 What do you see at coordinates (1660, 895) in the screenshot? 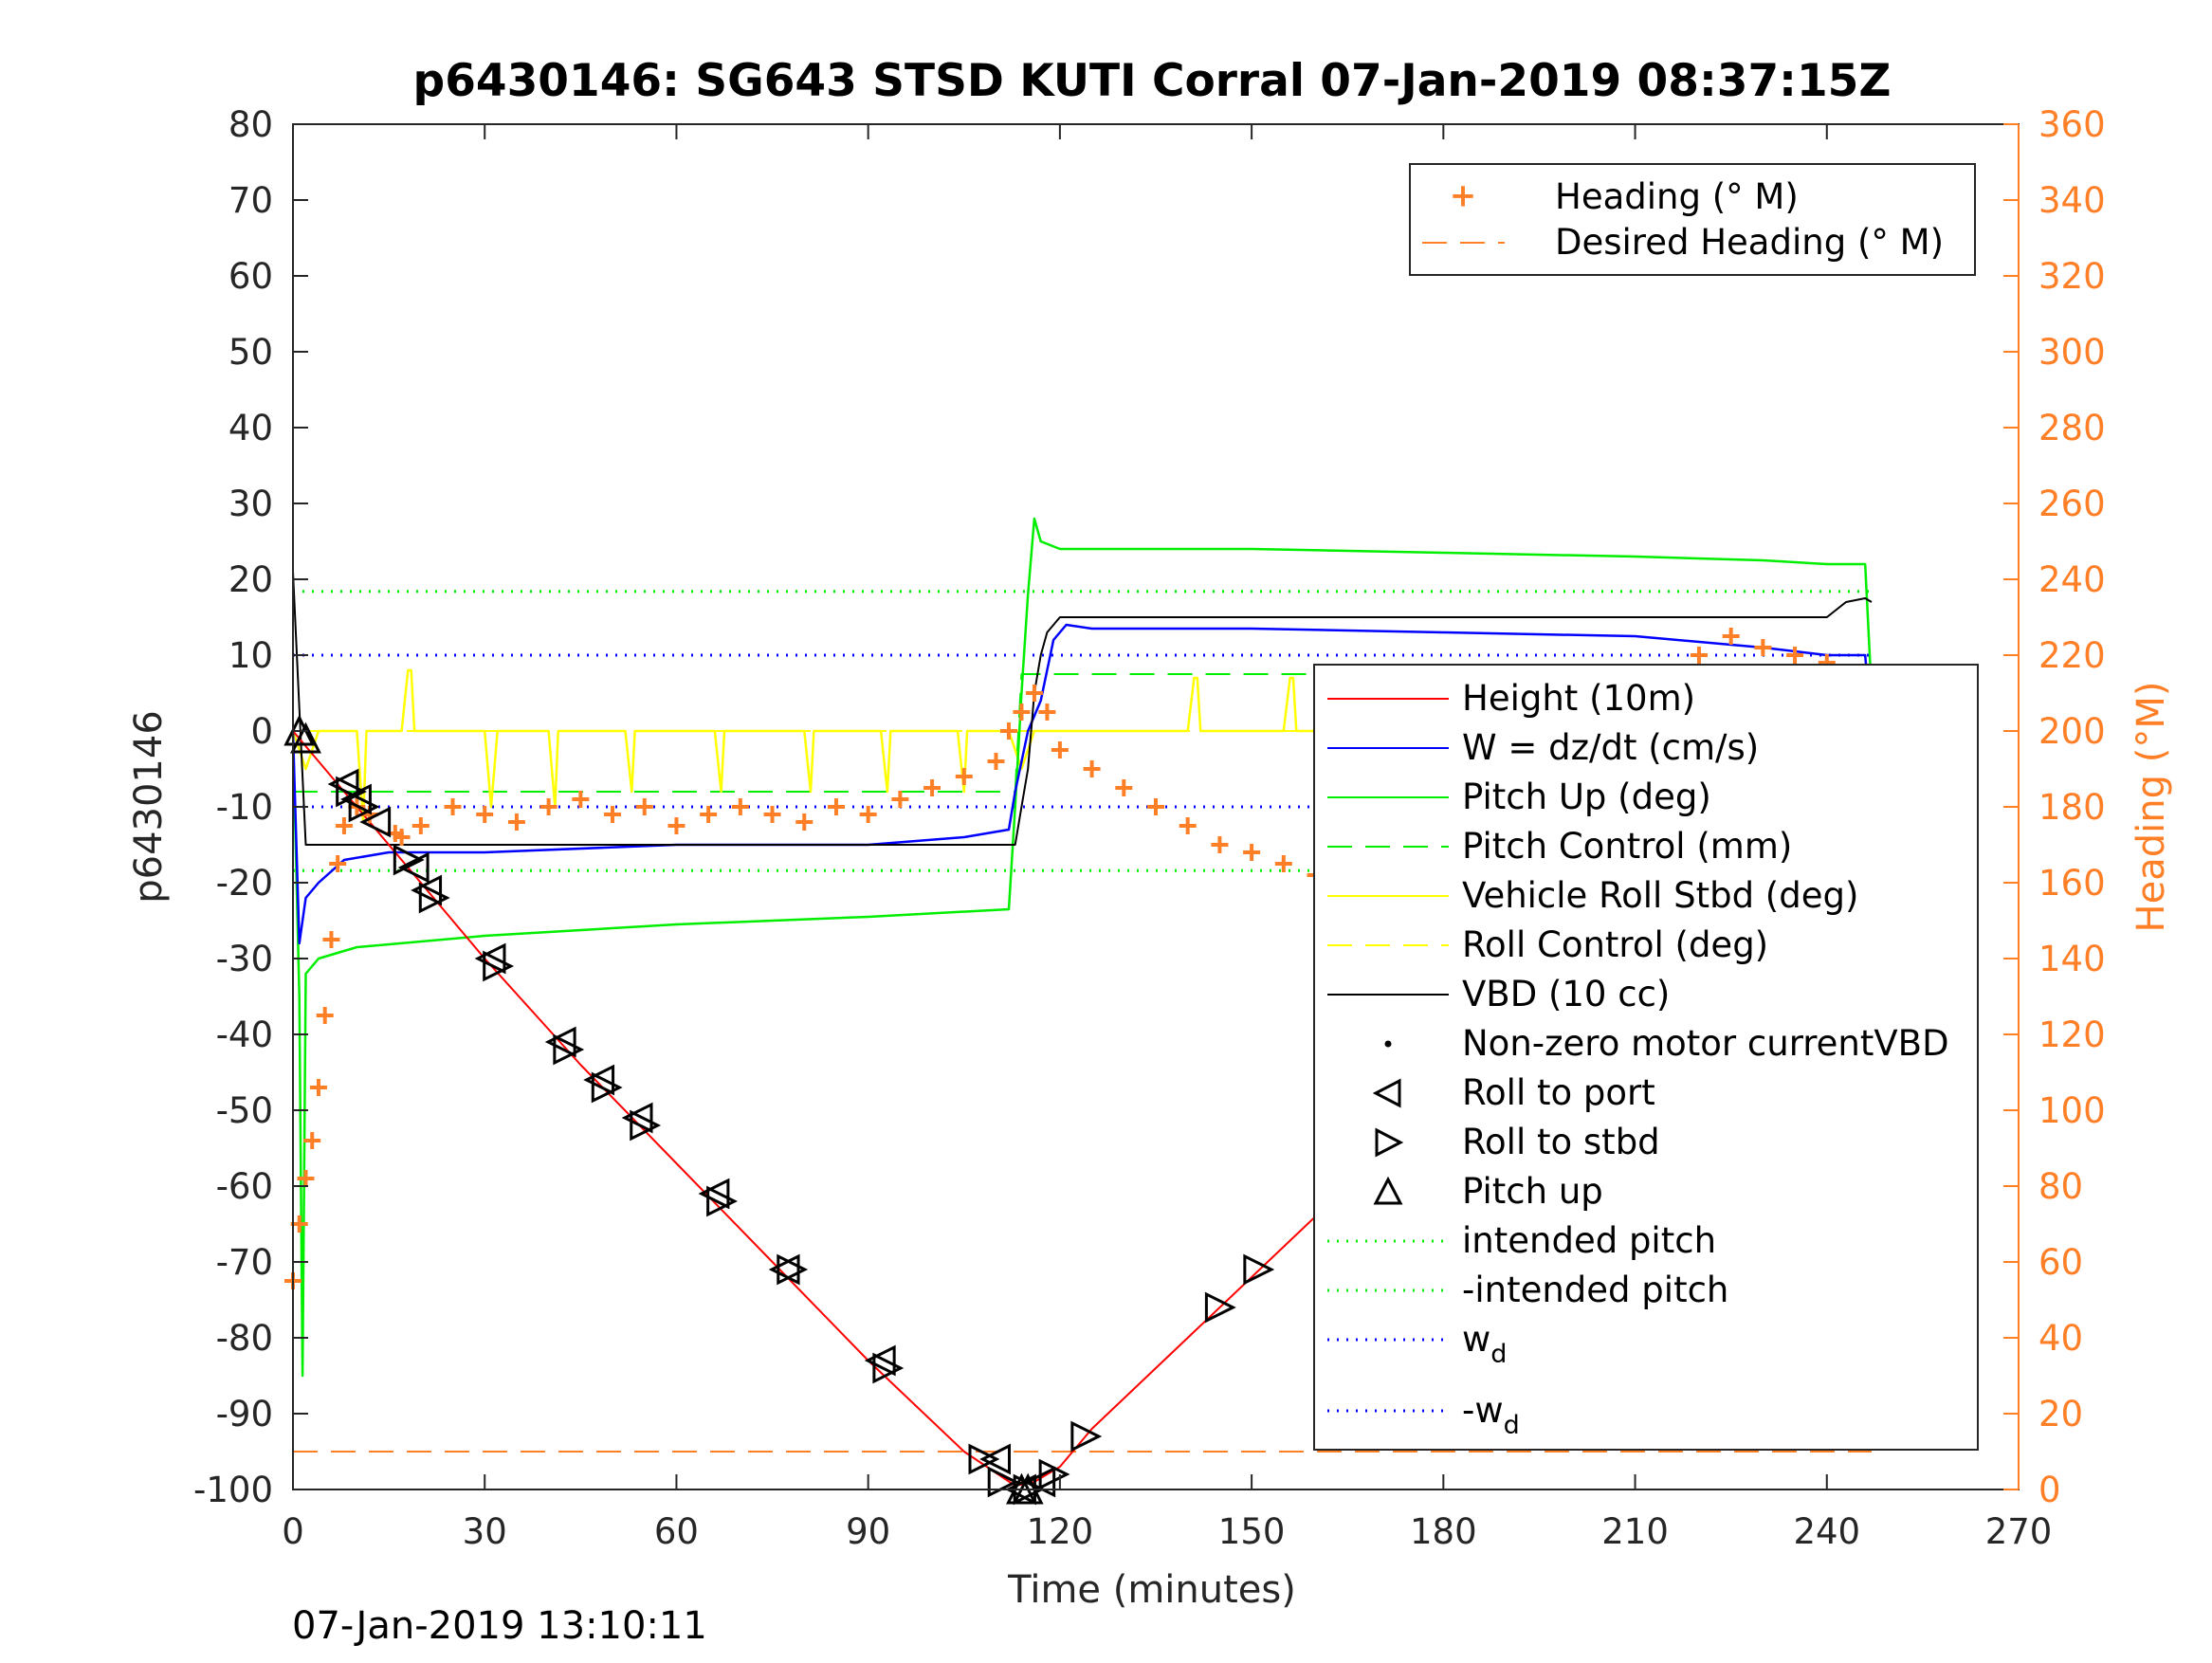
I see `legend-roll-stbd-label: Vehicle Roll Stbd (deg)` at bounding box center [1660, 895].